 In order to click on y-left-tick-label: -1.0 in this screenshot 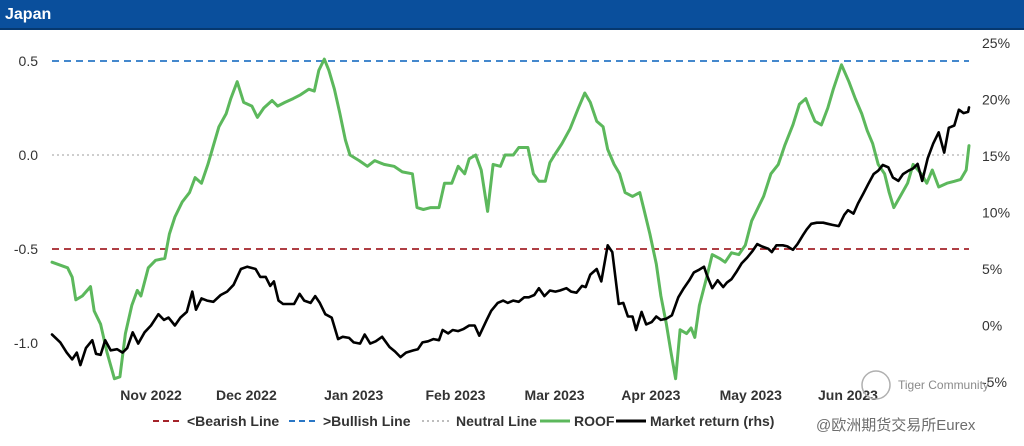, I will do `click(26, 343)`.